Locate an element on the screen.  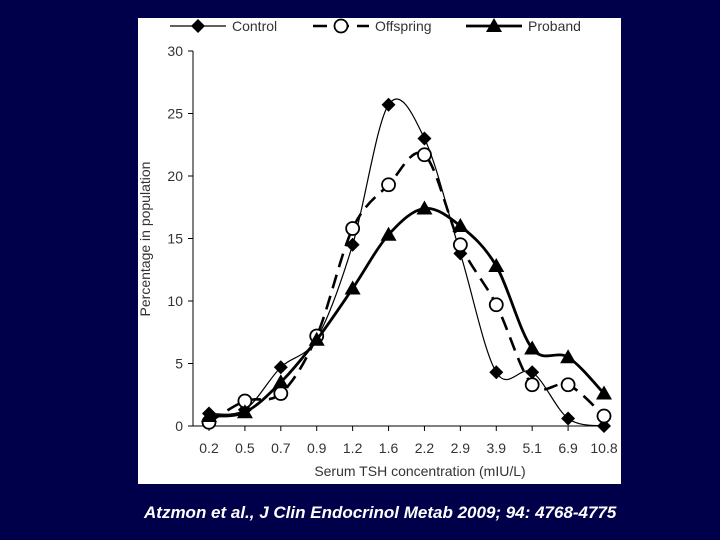
x-tick-label: 10.8 is located at coordinates (603, 448).